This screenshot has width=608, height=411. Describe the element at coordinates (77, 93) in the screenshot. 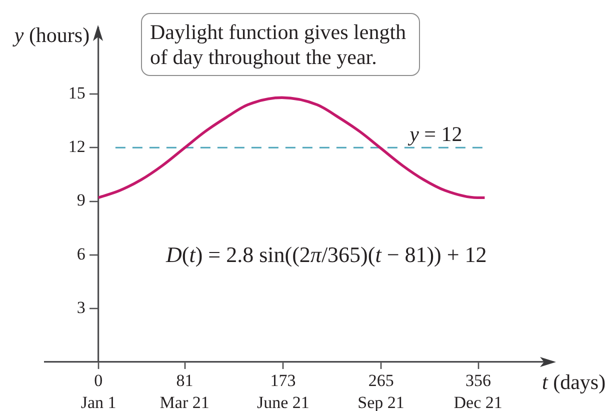

I see `y-tick-label: 15` at that location.